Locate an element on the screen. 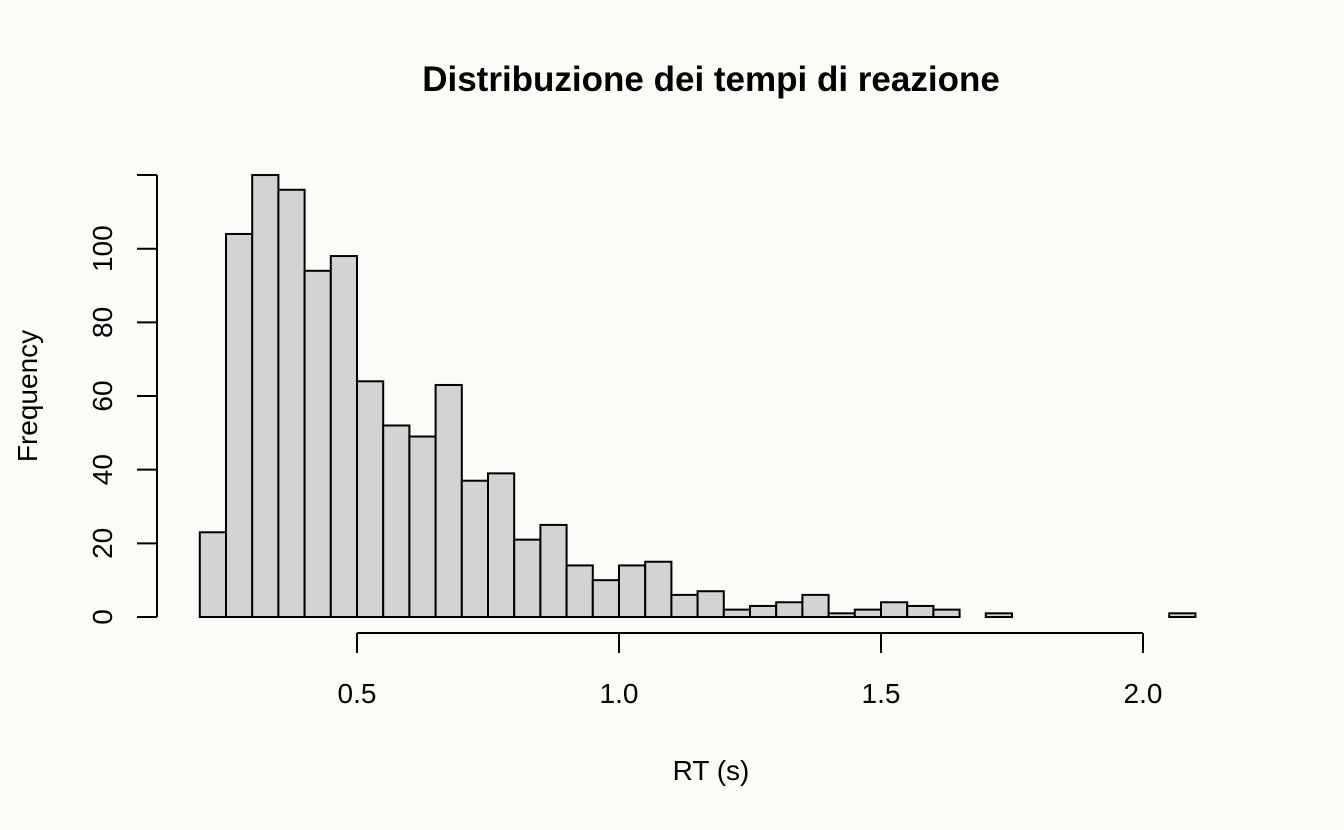  x-tick-label: 2.0 is located at coordinates (1143, 693).